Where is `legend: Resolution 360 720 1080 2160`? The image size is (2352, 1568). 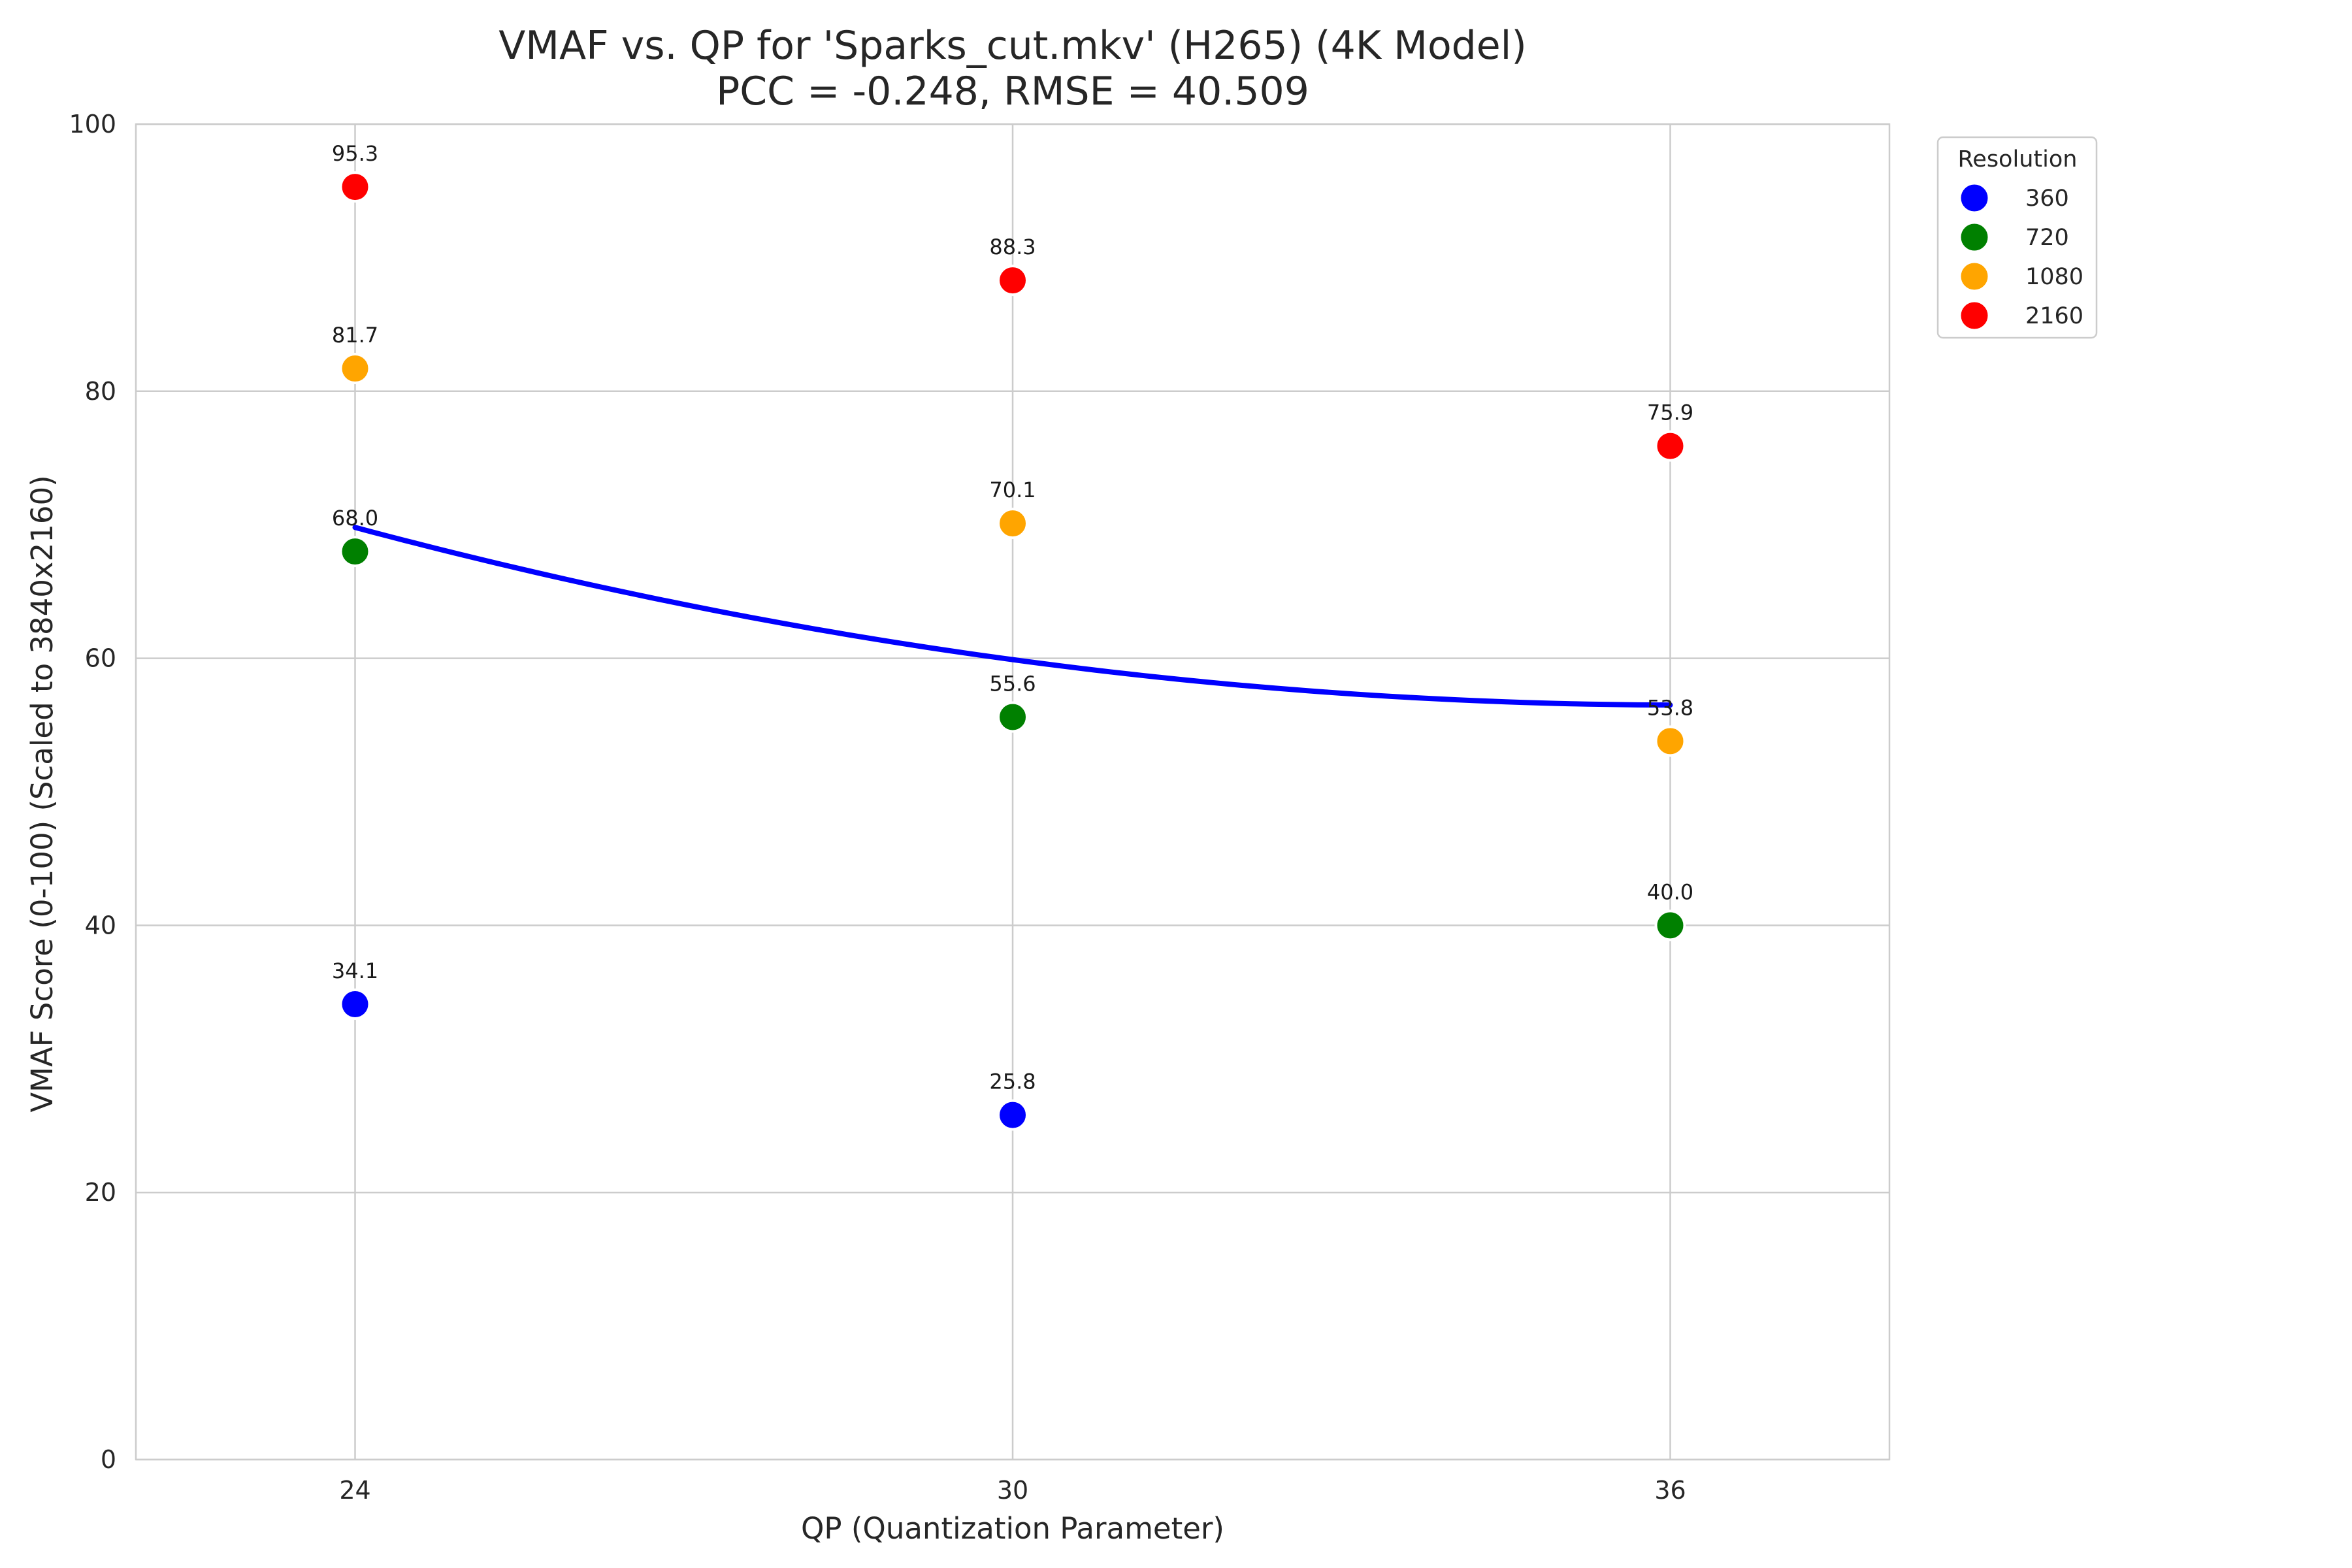
legend: Resolution 360 720 1080 2160 is located at coordinates (2017, 237).